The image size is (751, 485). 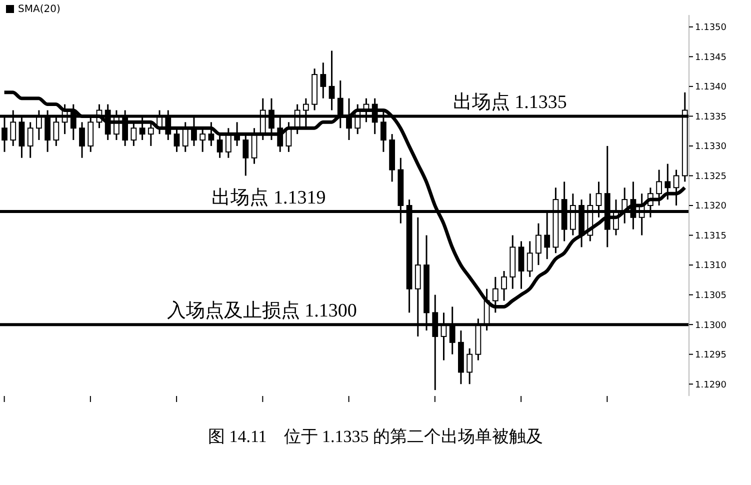 I want to click on caption: 图 14.11 位于 1.1335 的第二个出场单被触及, so click(x=375, y=437).